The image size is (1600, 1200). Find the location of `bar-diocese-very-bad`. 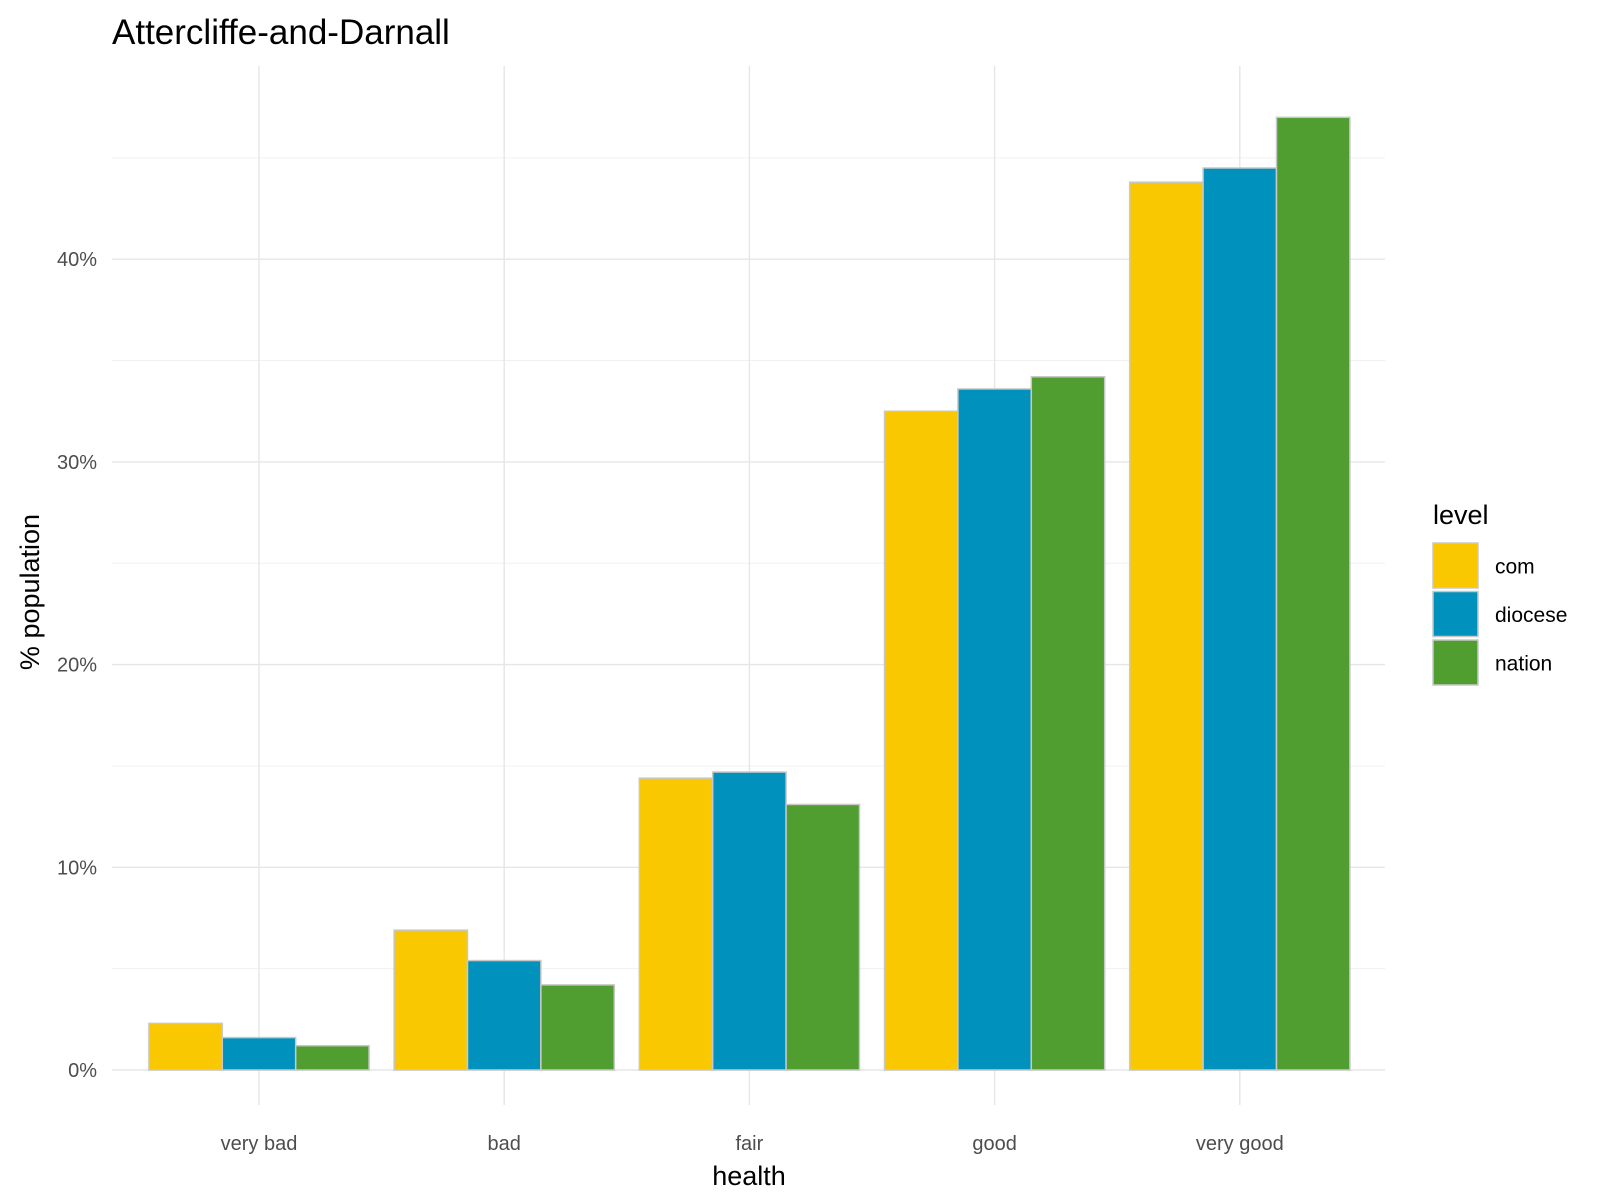

bar-diocese-very-bad is located at coordinates (259, 1053).